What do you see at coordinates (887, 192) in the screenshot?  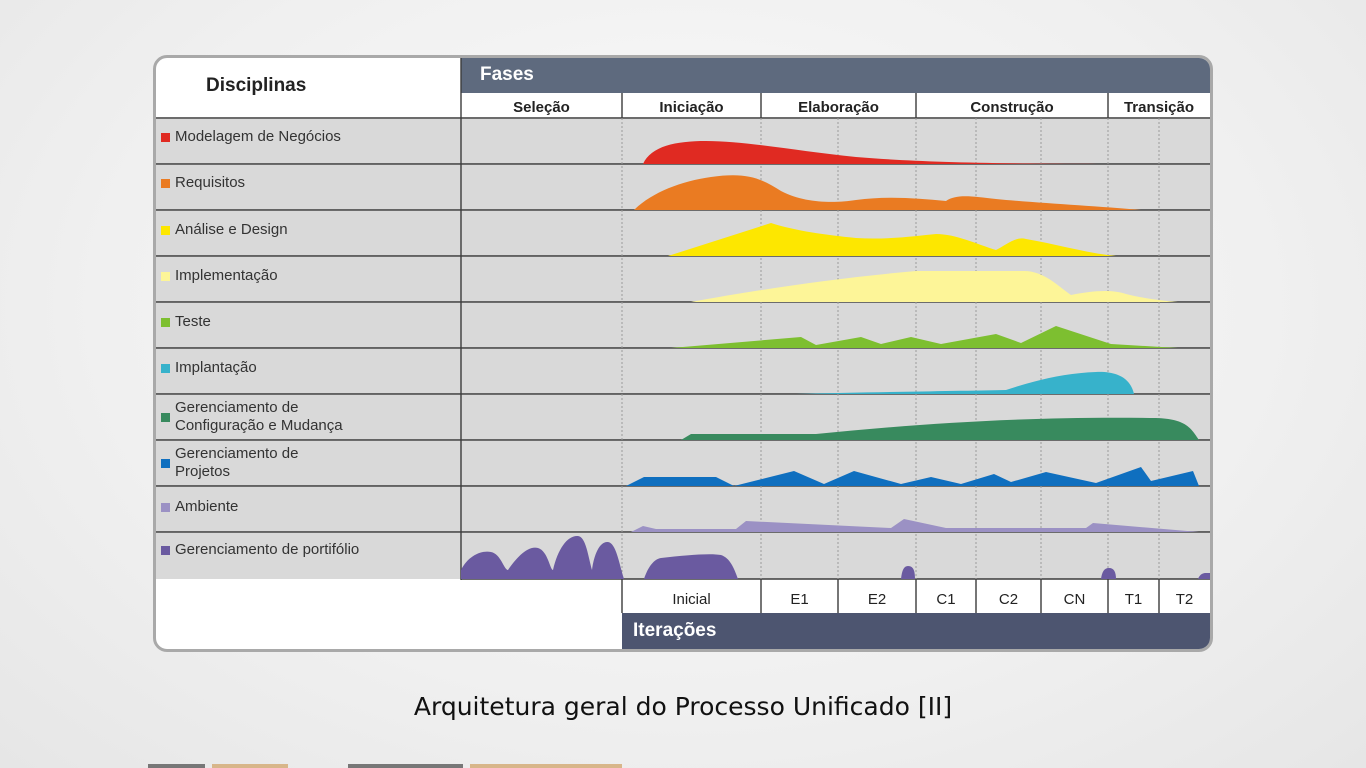 I see `effort-curve-requirements` at bounding box center [887, 192].